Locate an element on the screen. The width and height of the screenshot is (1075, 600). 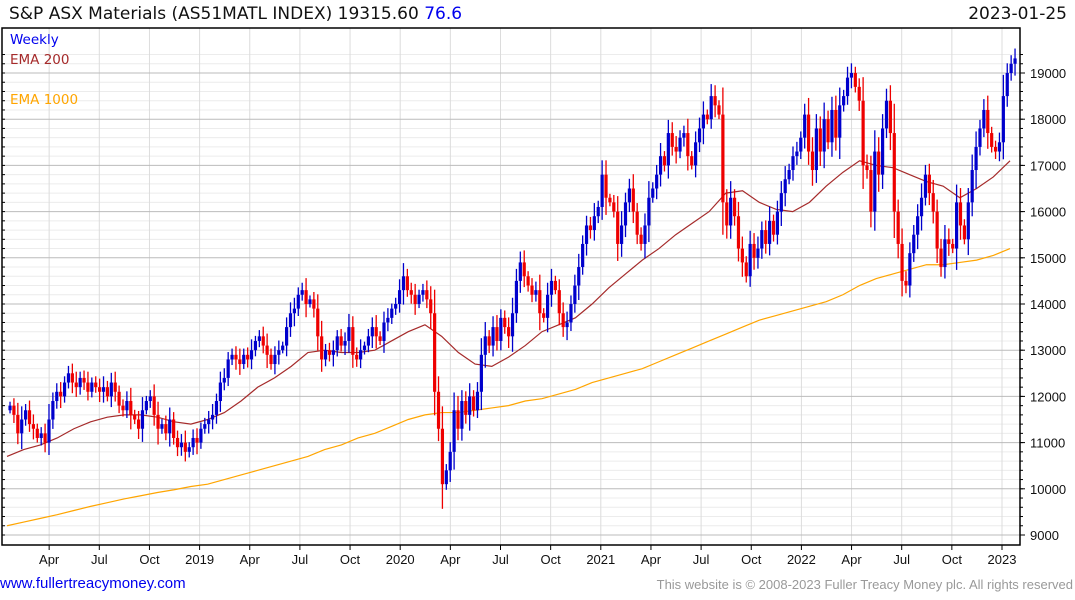
x-tick-label: 2020 is located at coordinates (400, 559).